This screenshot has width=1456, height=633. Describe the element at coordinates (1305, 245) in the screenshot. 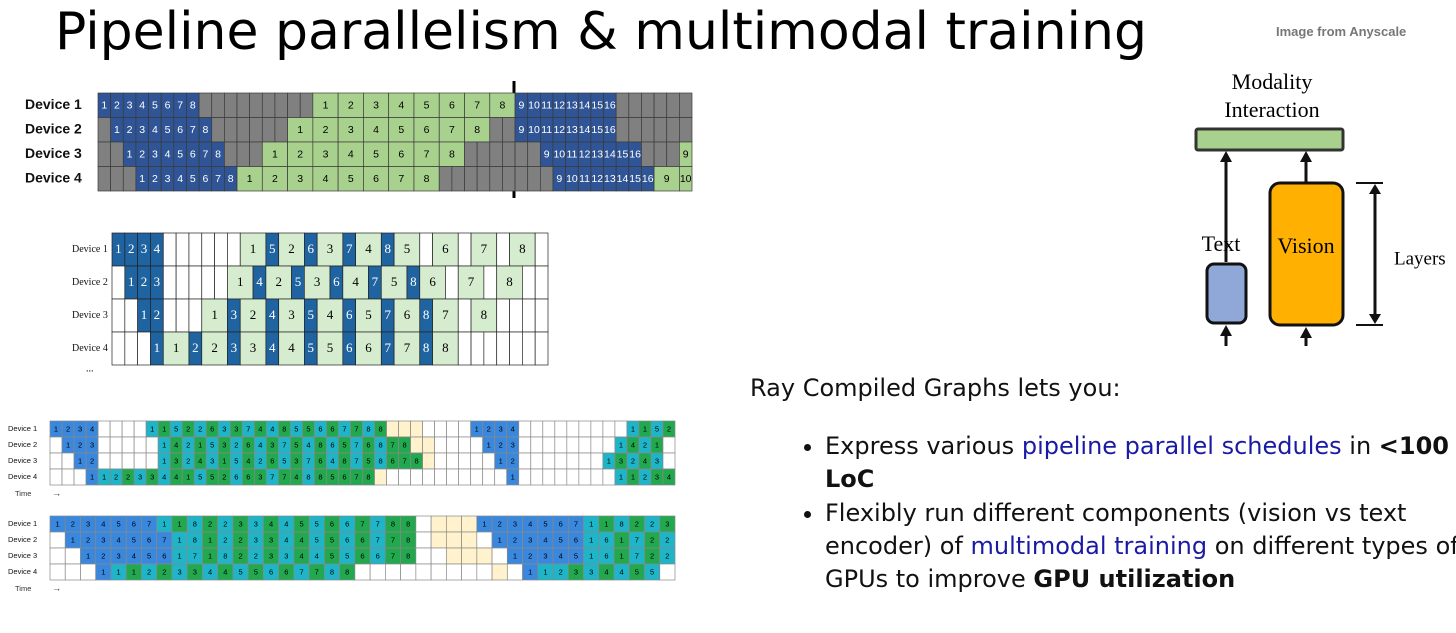

I see `diagram-label: Vision` at that location.